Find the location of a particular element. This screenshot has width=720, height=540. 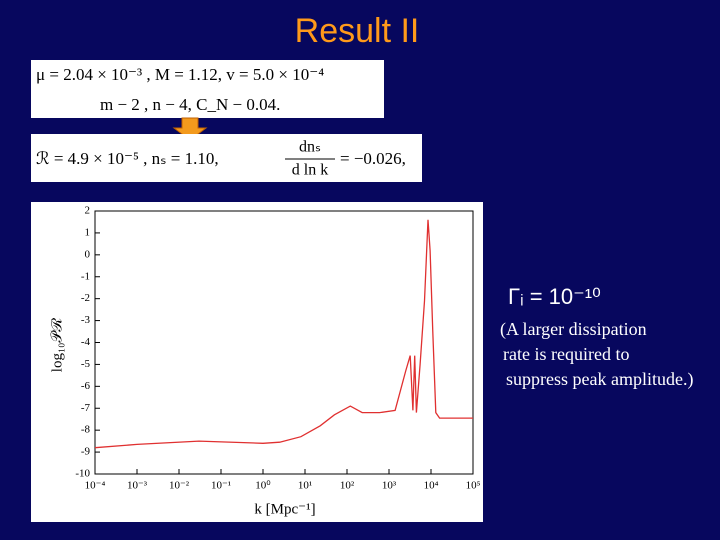

y-tick-label: 1 is located at coordinates (88, 232).